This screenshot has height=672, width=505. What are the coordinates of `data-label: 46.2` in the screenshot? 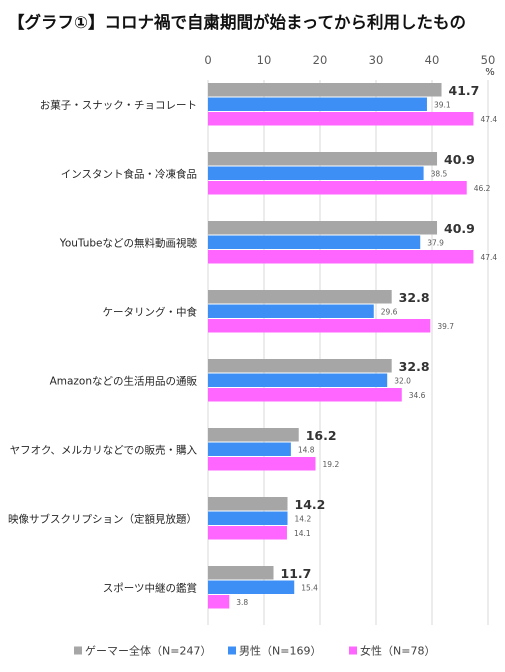 It's located at (482, 188).